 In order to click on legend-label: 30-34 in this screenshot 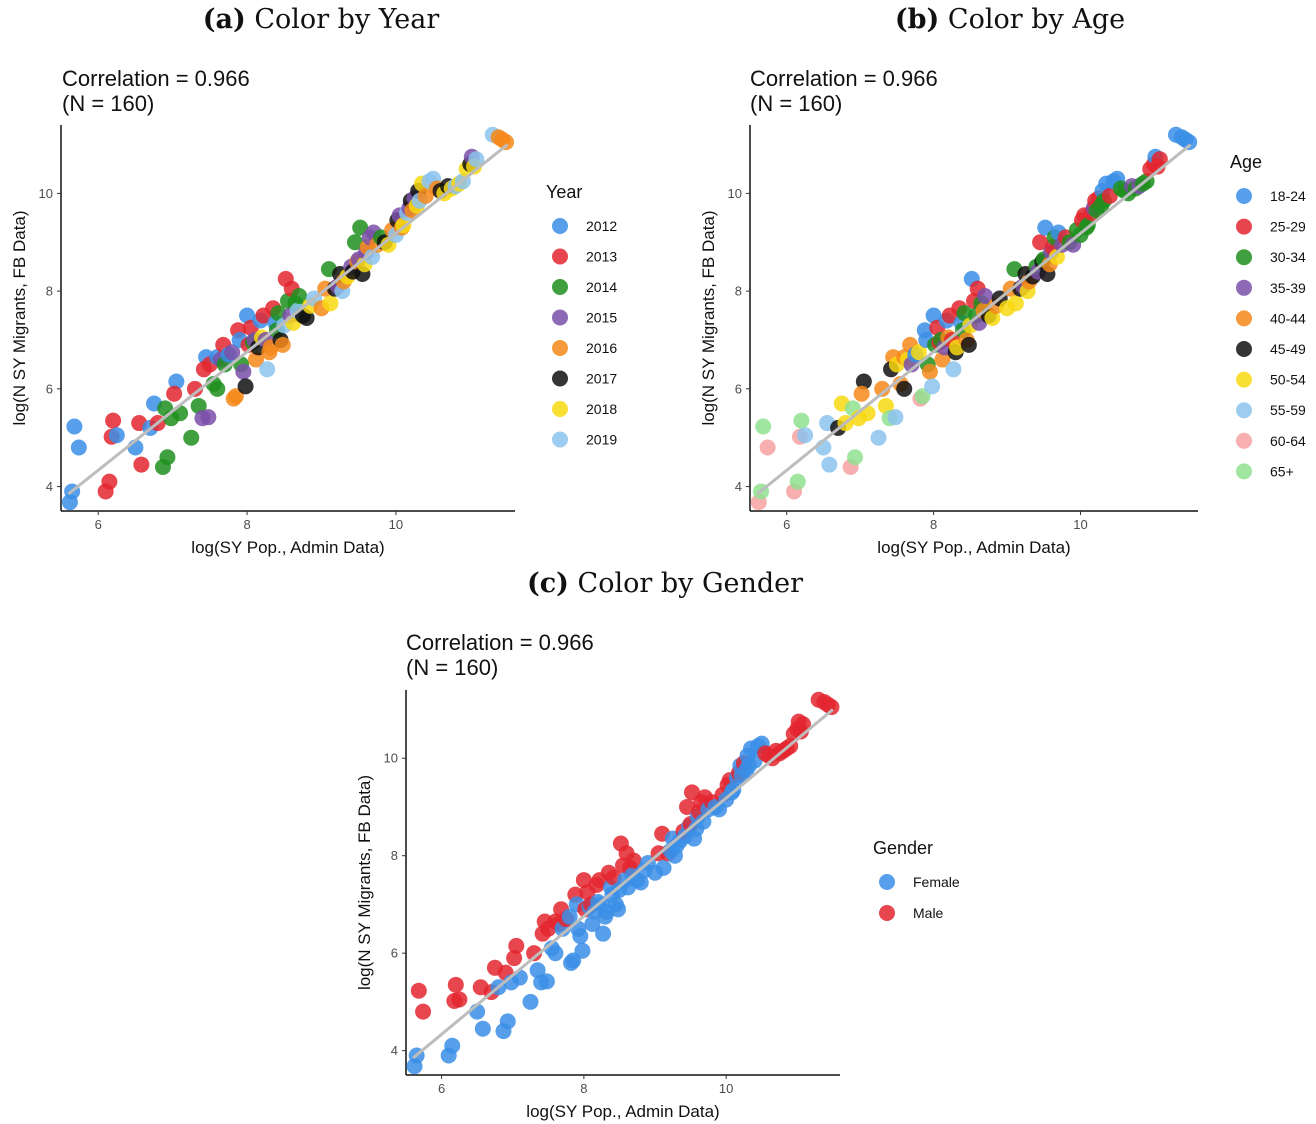, I will do `click(1288, 257)`.